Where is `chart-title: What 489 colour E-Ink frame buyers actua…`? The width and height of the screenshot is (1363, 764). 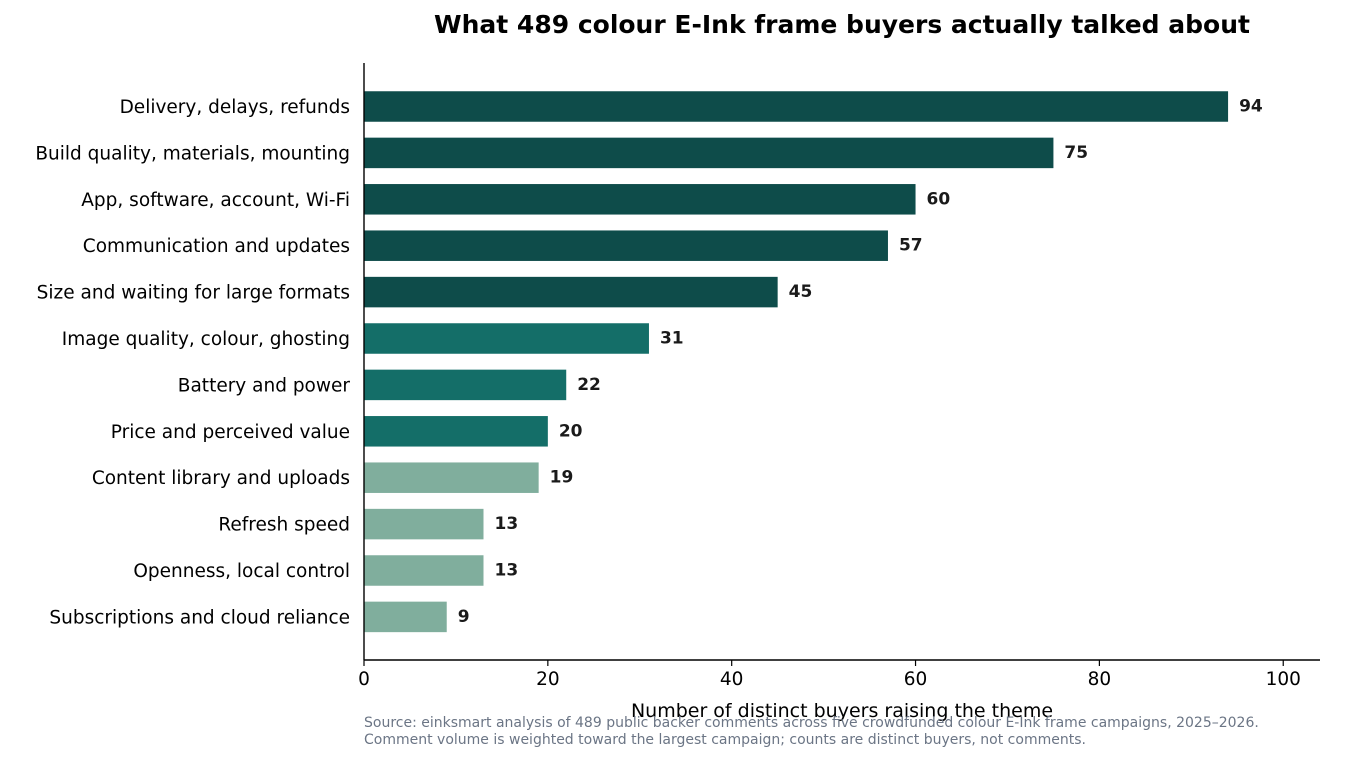 chart-title: What 489 colour E-Ink frame buyers actua… is located at coordinates (842, 24).